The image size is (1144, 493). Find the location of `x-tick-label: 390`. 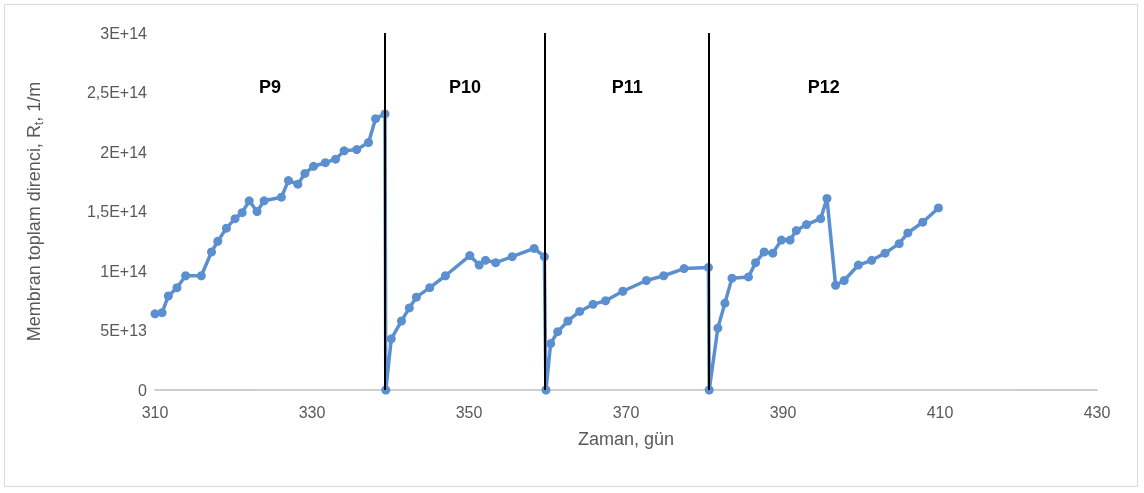

x-tick-label: 390 is located at coordinates (783, 412).